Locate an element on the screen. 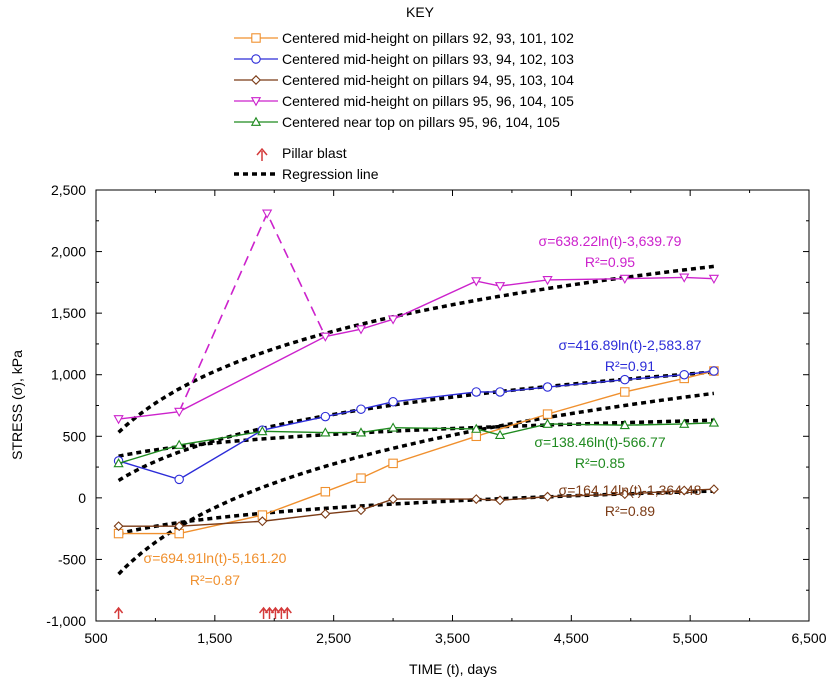 The image size is (833, 686). regression-equation-2: σ=416.89ln(t)-2,583.87 is located at coordinates (630, 345).